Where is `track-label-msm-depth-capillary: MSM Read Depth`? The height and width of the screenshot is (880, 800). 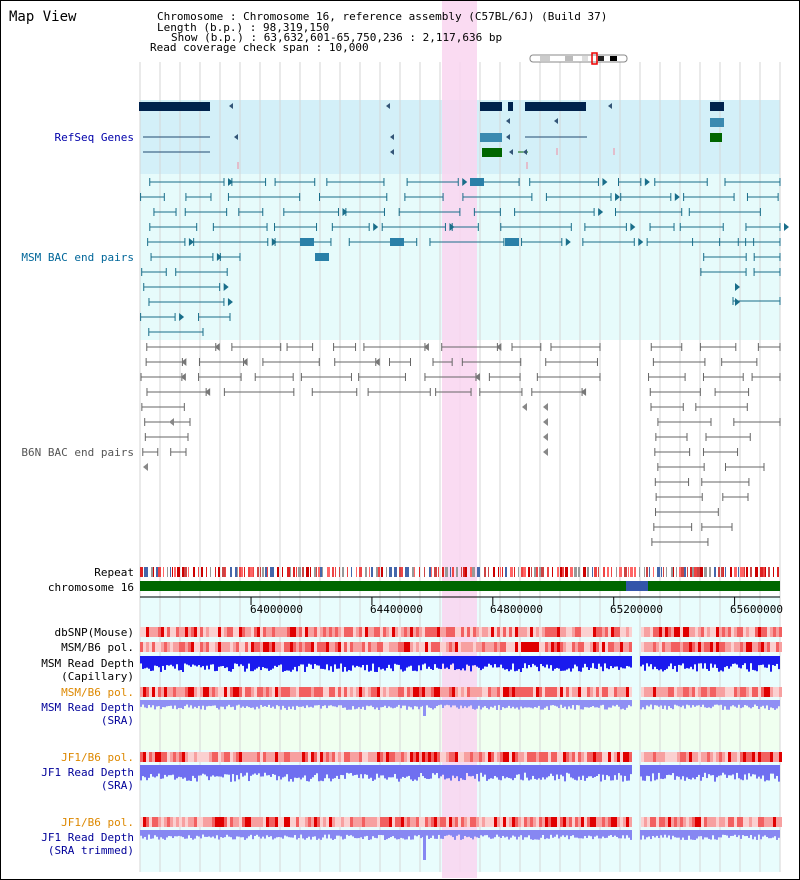 track-label-msm-depth-capillary: MSM Read Depth is located at coordinates (87, 663).